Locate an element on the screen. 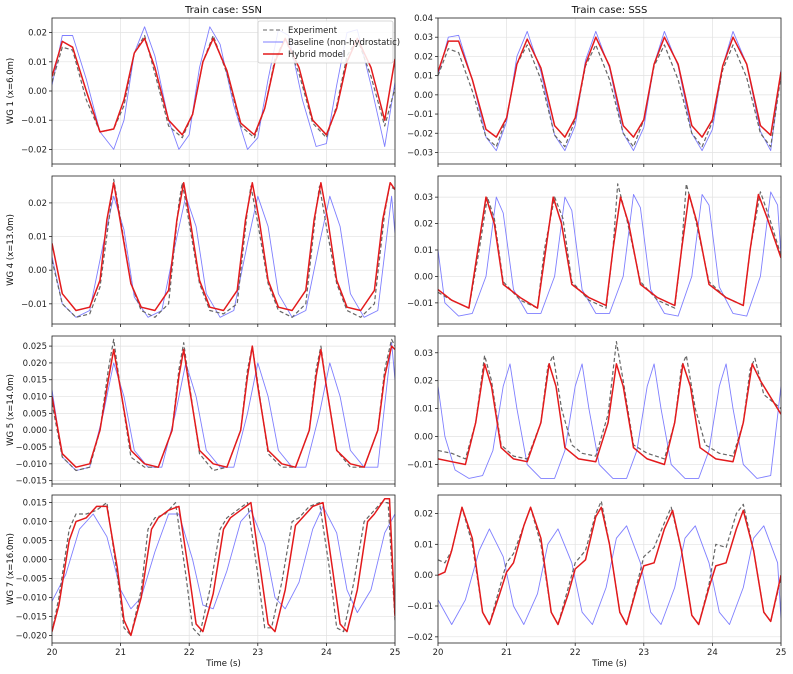 Image resolution: width=793 pixels, height=674 pixels. y-axis-label: WG 7 (x=16.0m) is located at coordinates (11, 569).